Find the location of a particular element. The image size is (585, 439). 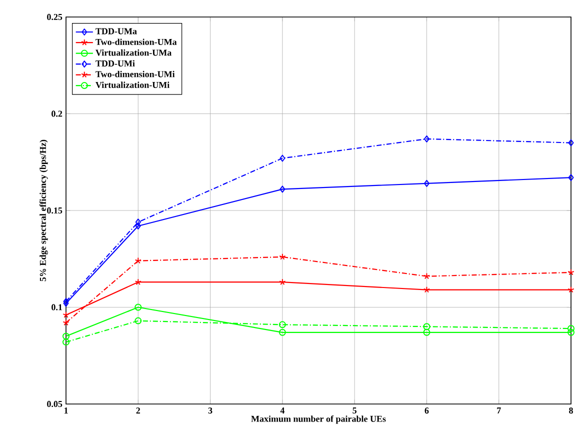

legend-label: Virtualization-UMi is located at coordinates (133, 85).